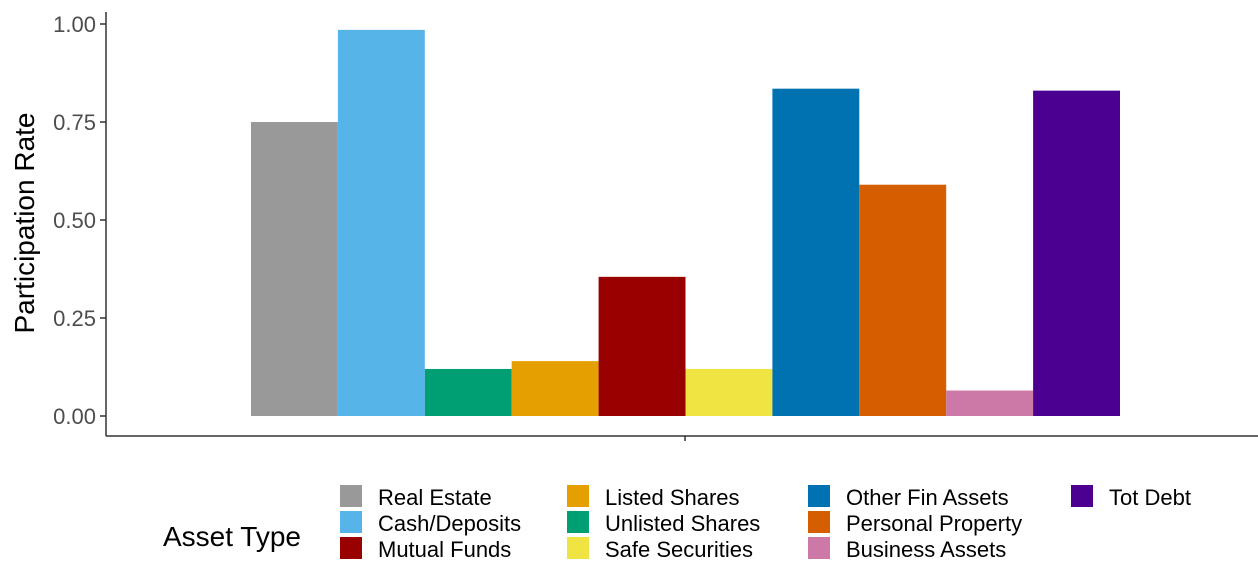 Image resolution: width=1258 pixels, height=575 pixels. What do you see at coordinates (555, 388) in the screenshot?
I see `bar-listed-shares` at bounding box center [555, 388].